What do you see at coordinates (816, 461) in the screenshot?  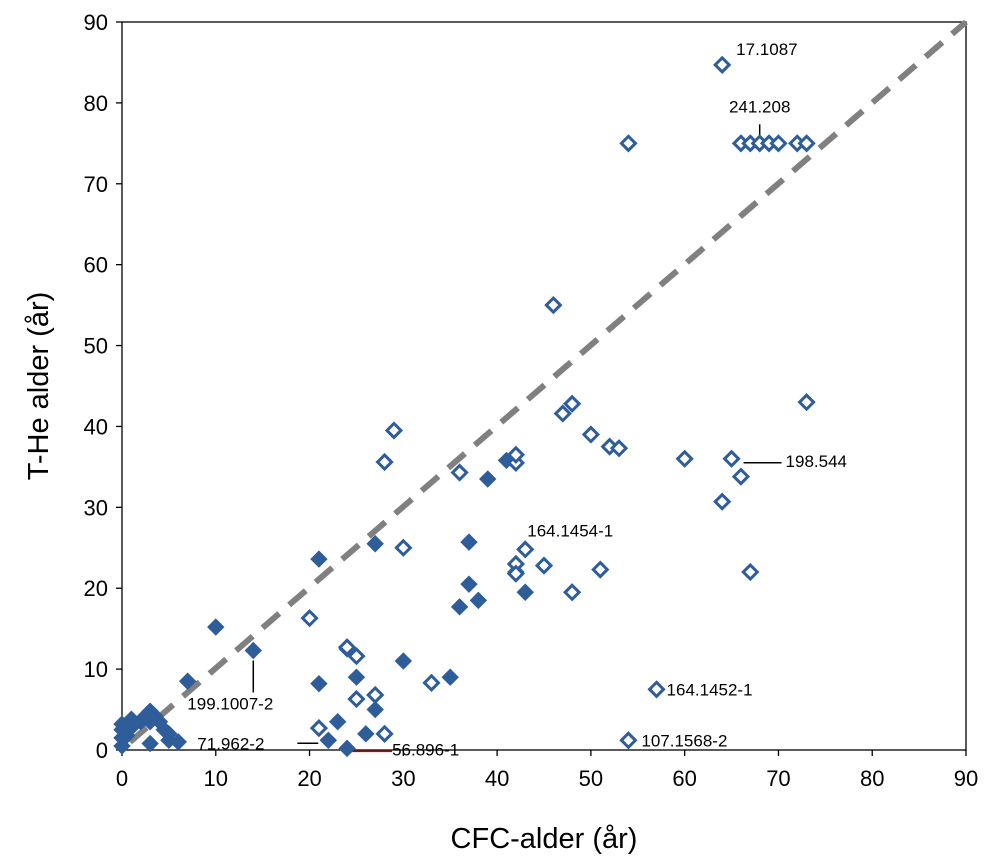 I see `point-annotation: 198.544` at bounding box center [816, 461].